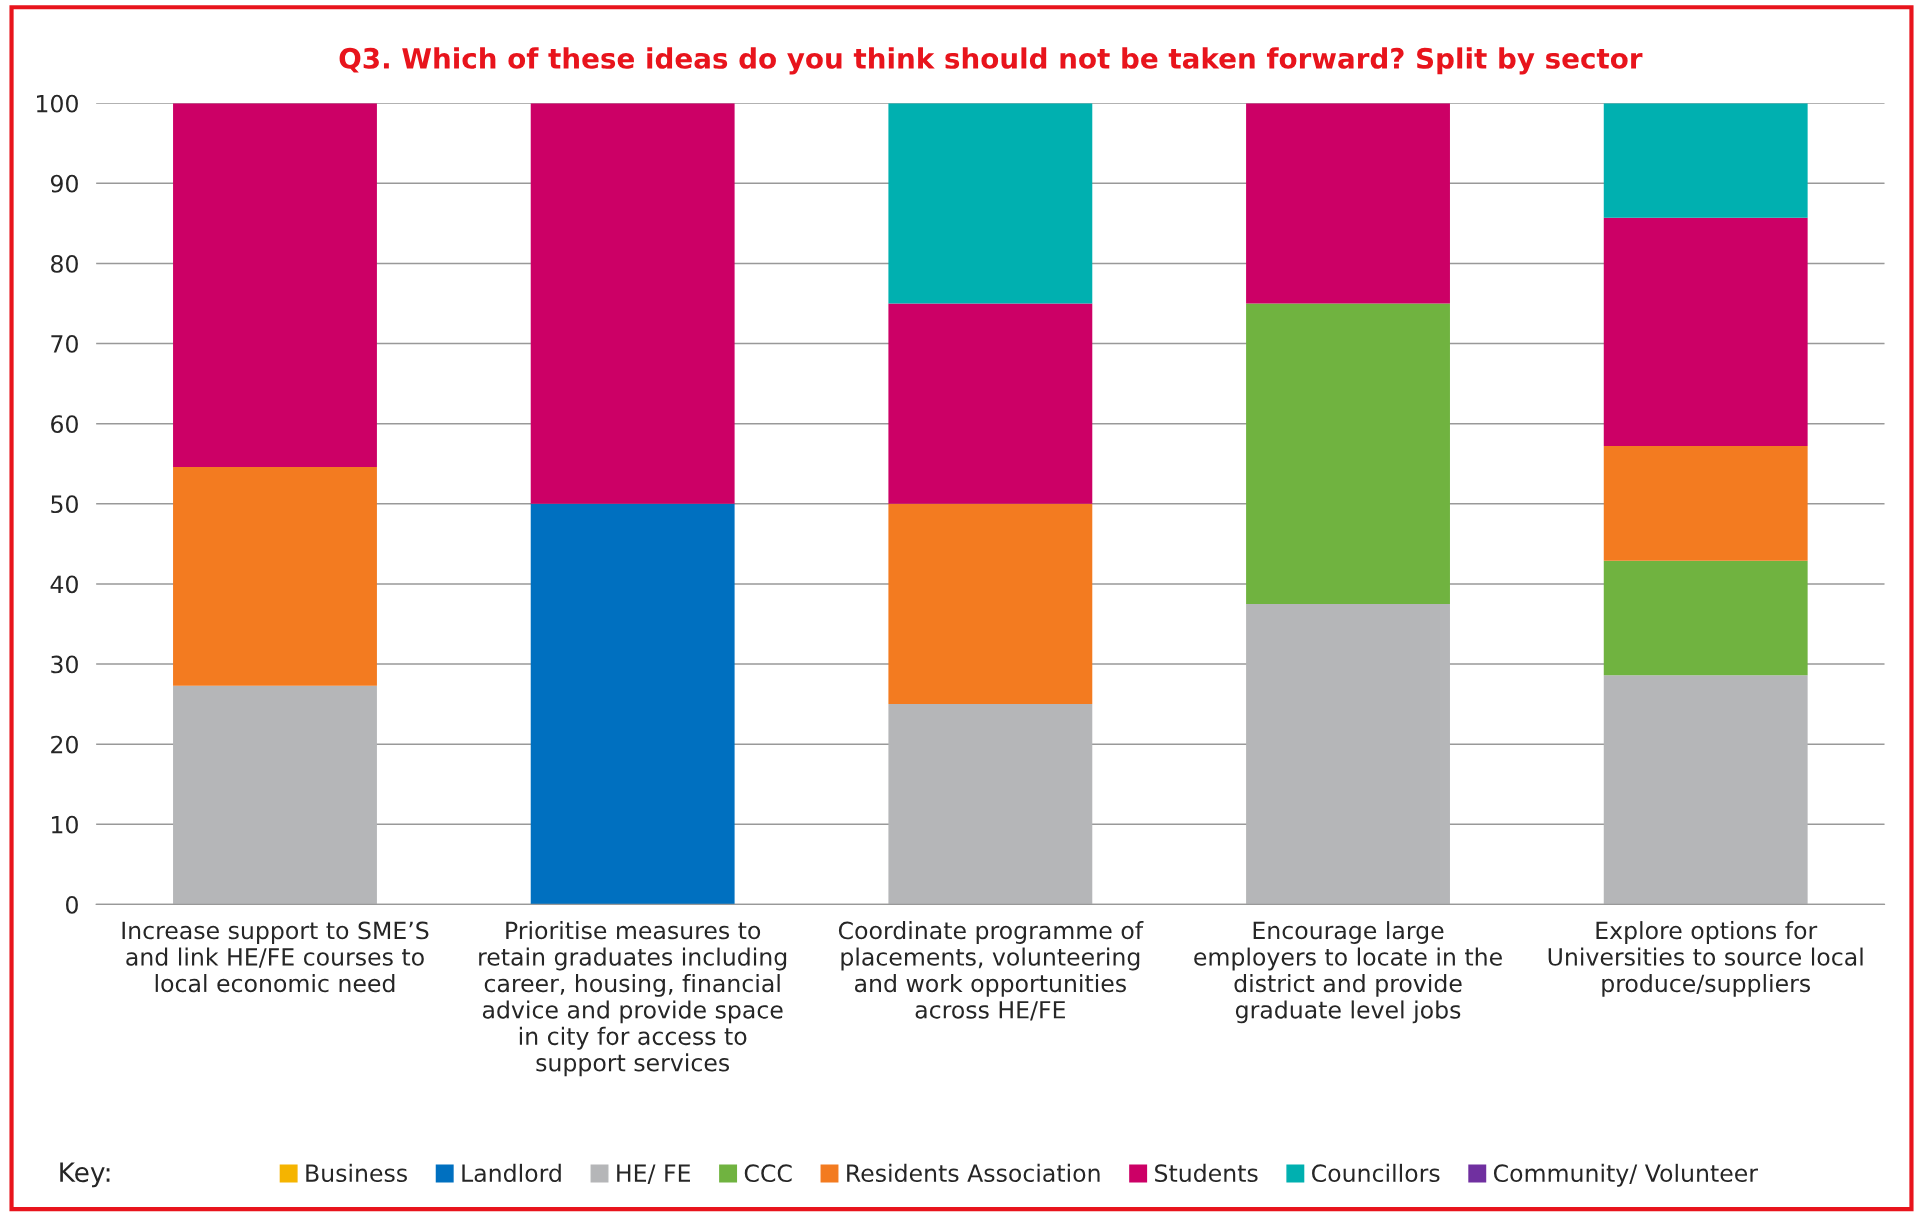  I want to click on chart-title: Q3. Which of these ideas do you think should not be taken forward? Split by sector, so click(991, 61).